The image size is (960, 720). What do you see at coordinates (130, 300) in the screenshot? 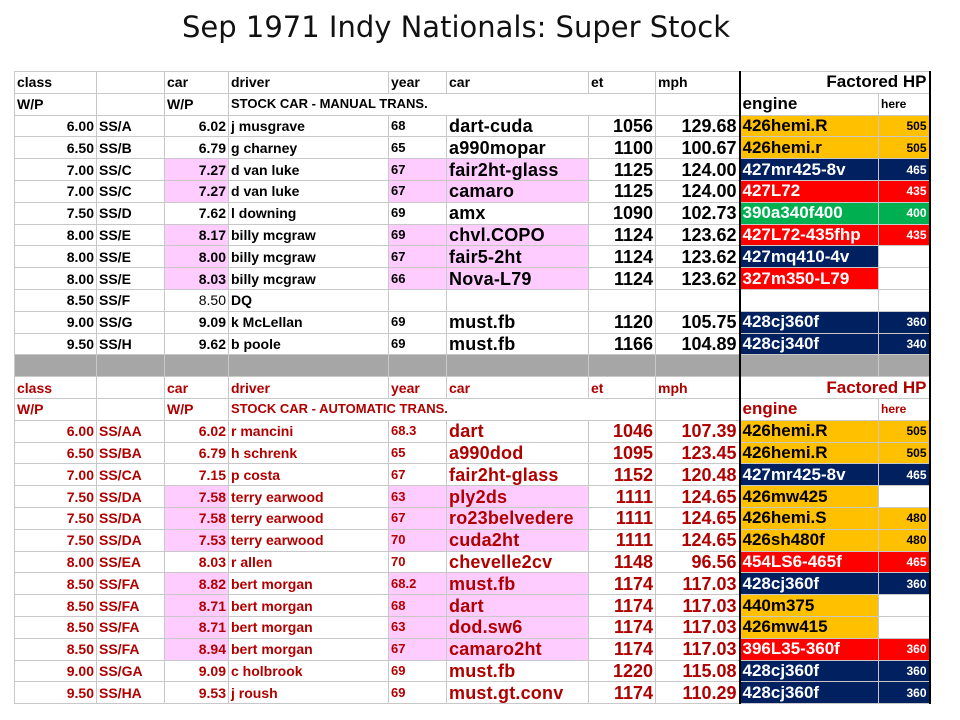
I see `class-name: SS/F` at bounding box center [130, 300].